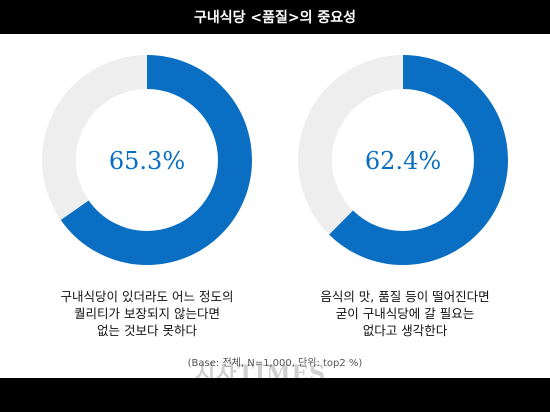 The height and width of the screenshot is (412, 550). I want to click on donut-value-label: 65.3%, so click(147, 161).